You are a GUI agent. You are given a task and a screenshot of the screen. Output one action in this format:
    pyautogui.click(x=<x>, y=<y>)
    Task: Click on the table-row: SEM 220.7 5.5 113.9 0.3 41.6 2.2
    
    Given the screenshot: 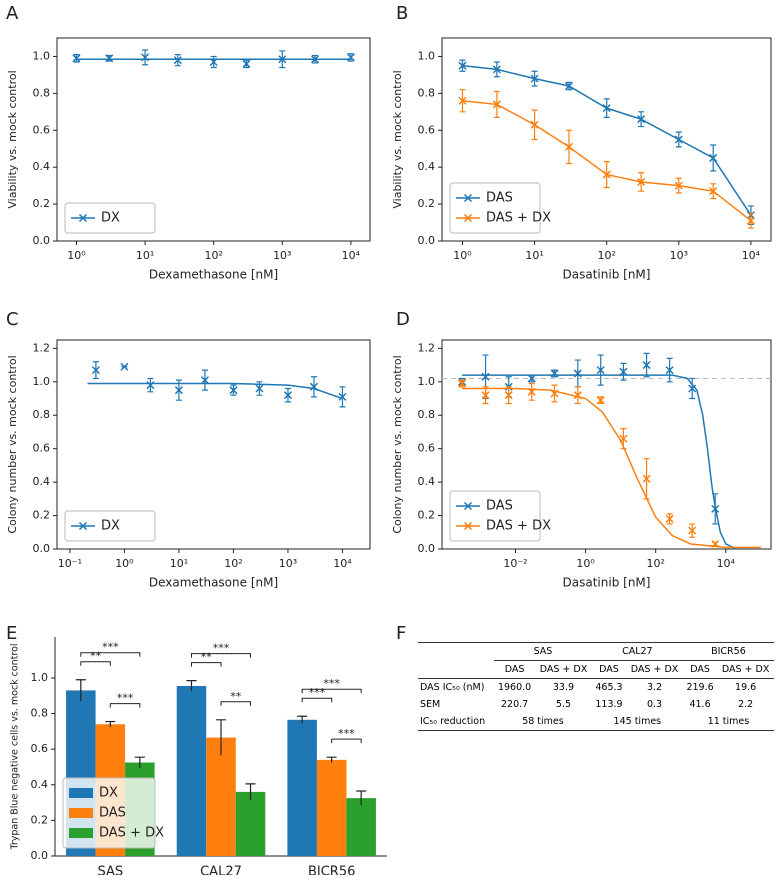 What is the action you would take?
    pyautogui.click(x=596, y=704)
    